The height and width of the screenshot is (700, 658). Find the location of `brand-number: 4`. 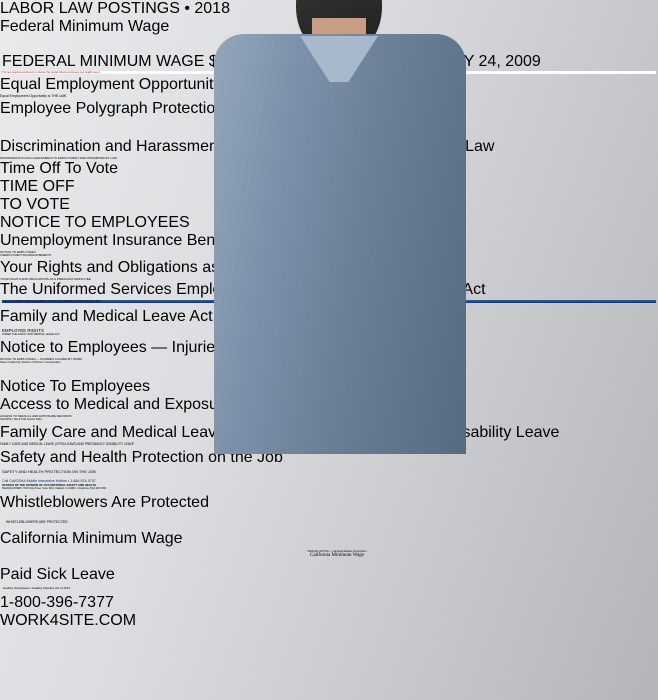

brand-number: 4 is located at coordinates (54, 620).